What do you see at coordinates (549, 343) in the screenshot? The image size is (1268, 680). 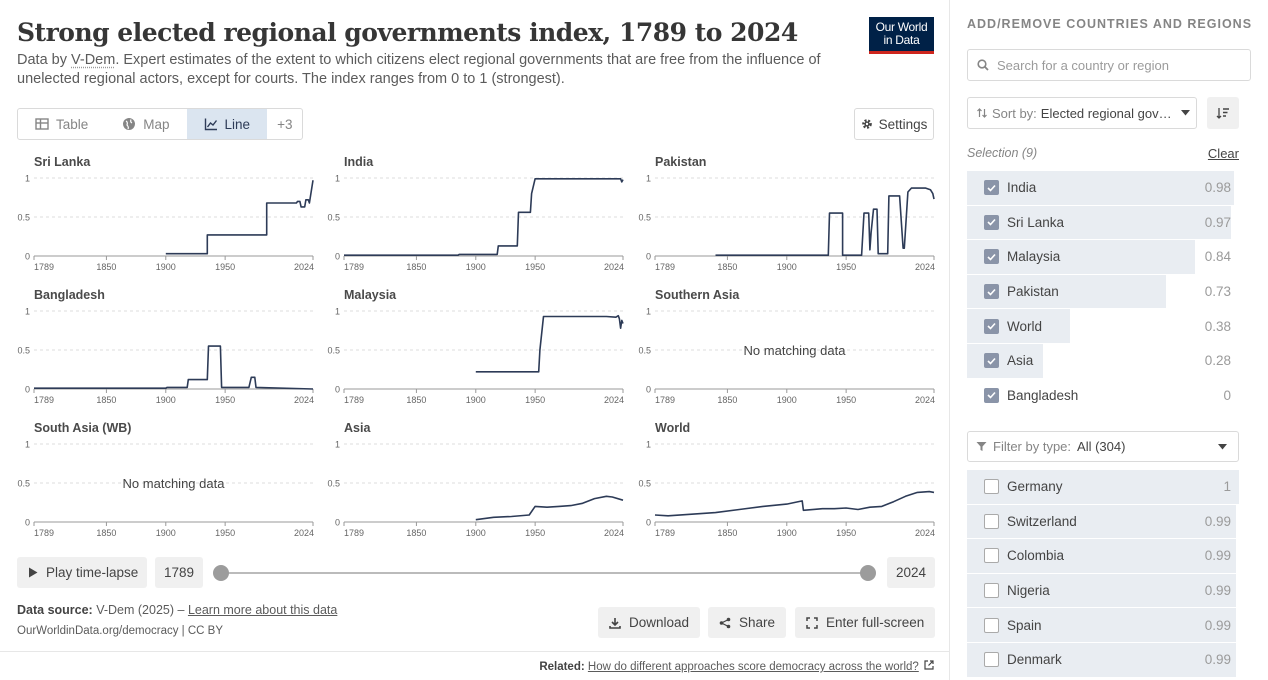 I see `series-line` at bounding box center [549, 343].